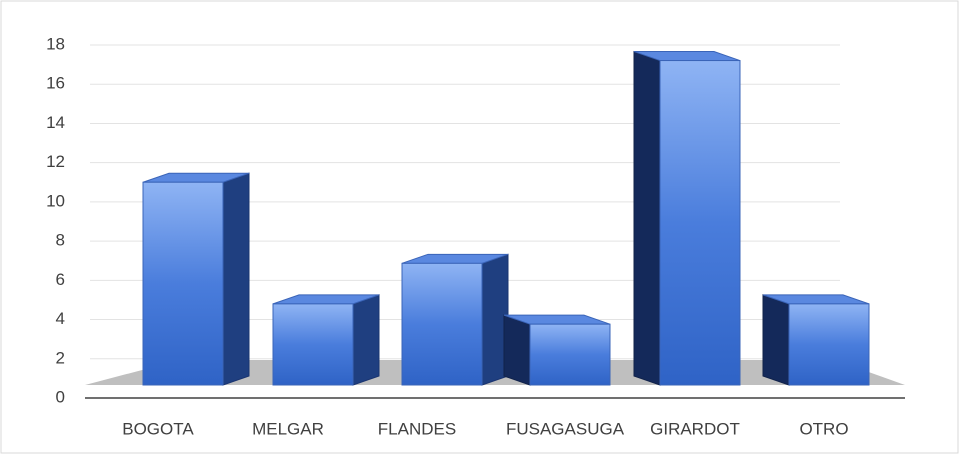 This screenshot has width=959, height=454. What do you see at coordinates (158, 428) in the screenshot?
I see `x-tick-label: BOGOTA` at bounding box center [158, 428].